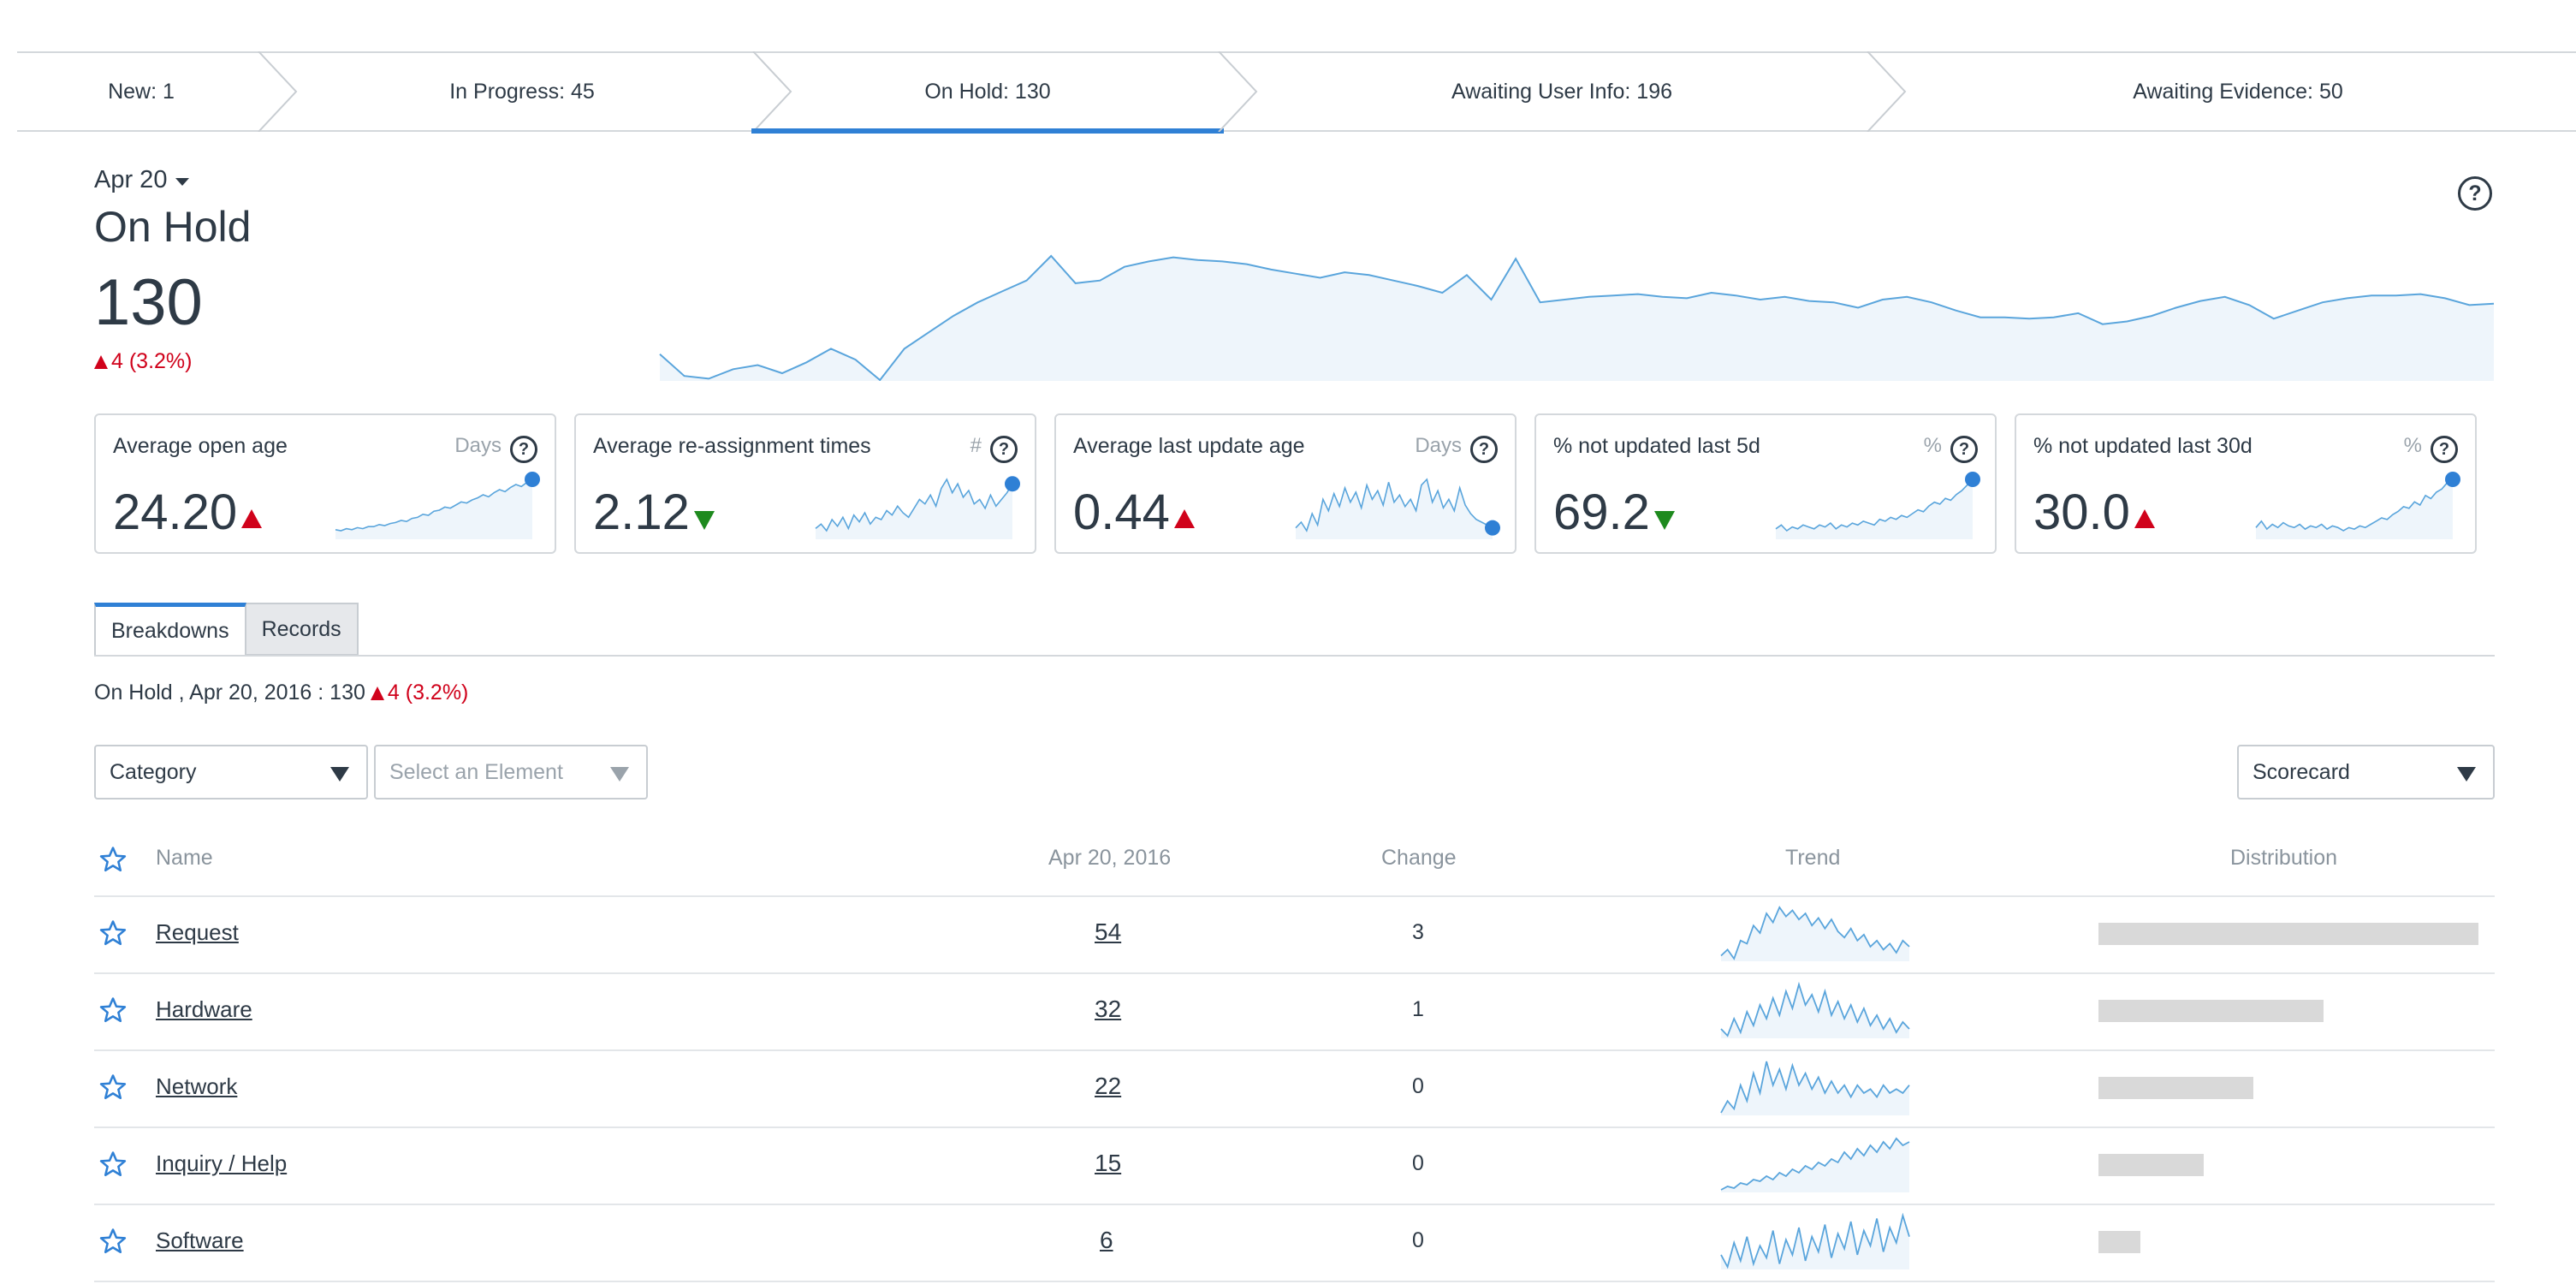 This screenshot has width=2576, height=1284. Describe the element at coordinates (2238, 91) in the screenshot. I see `stage-awaiting-evidence: Awaiting Evidence: 50` at that location.